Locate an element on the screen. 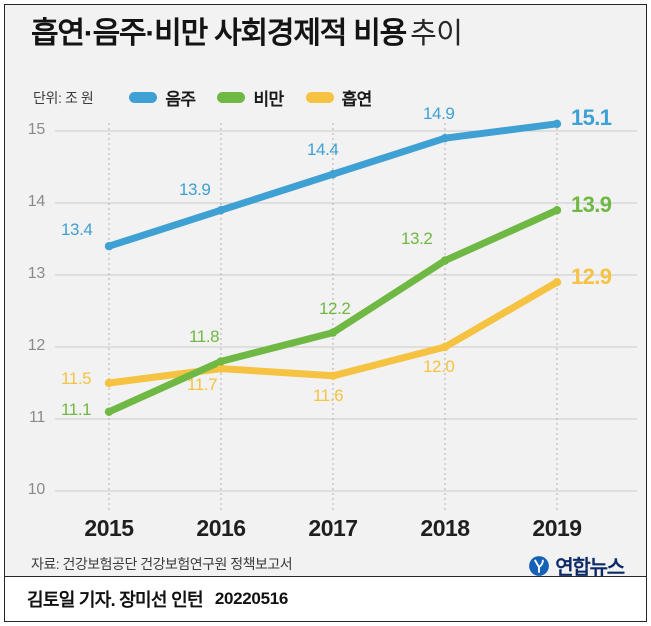  legend-swatch-blue-icon is located at coordinates (143, 97).